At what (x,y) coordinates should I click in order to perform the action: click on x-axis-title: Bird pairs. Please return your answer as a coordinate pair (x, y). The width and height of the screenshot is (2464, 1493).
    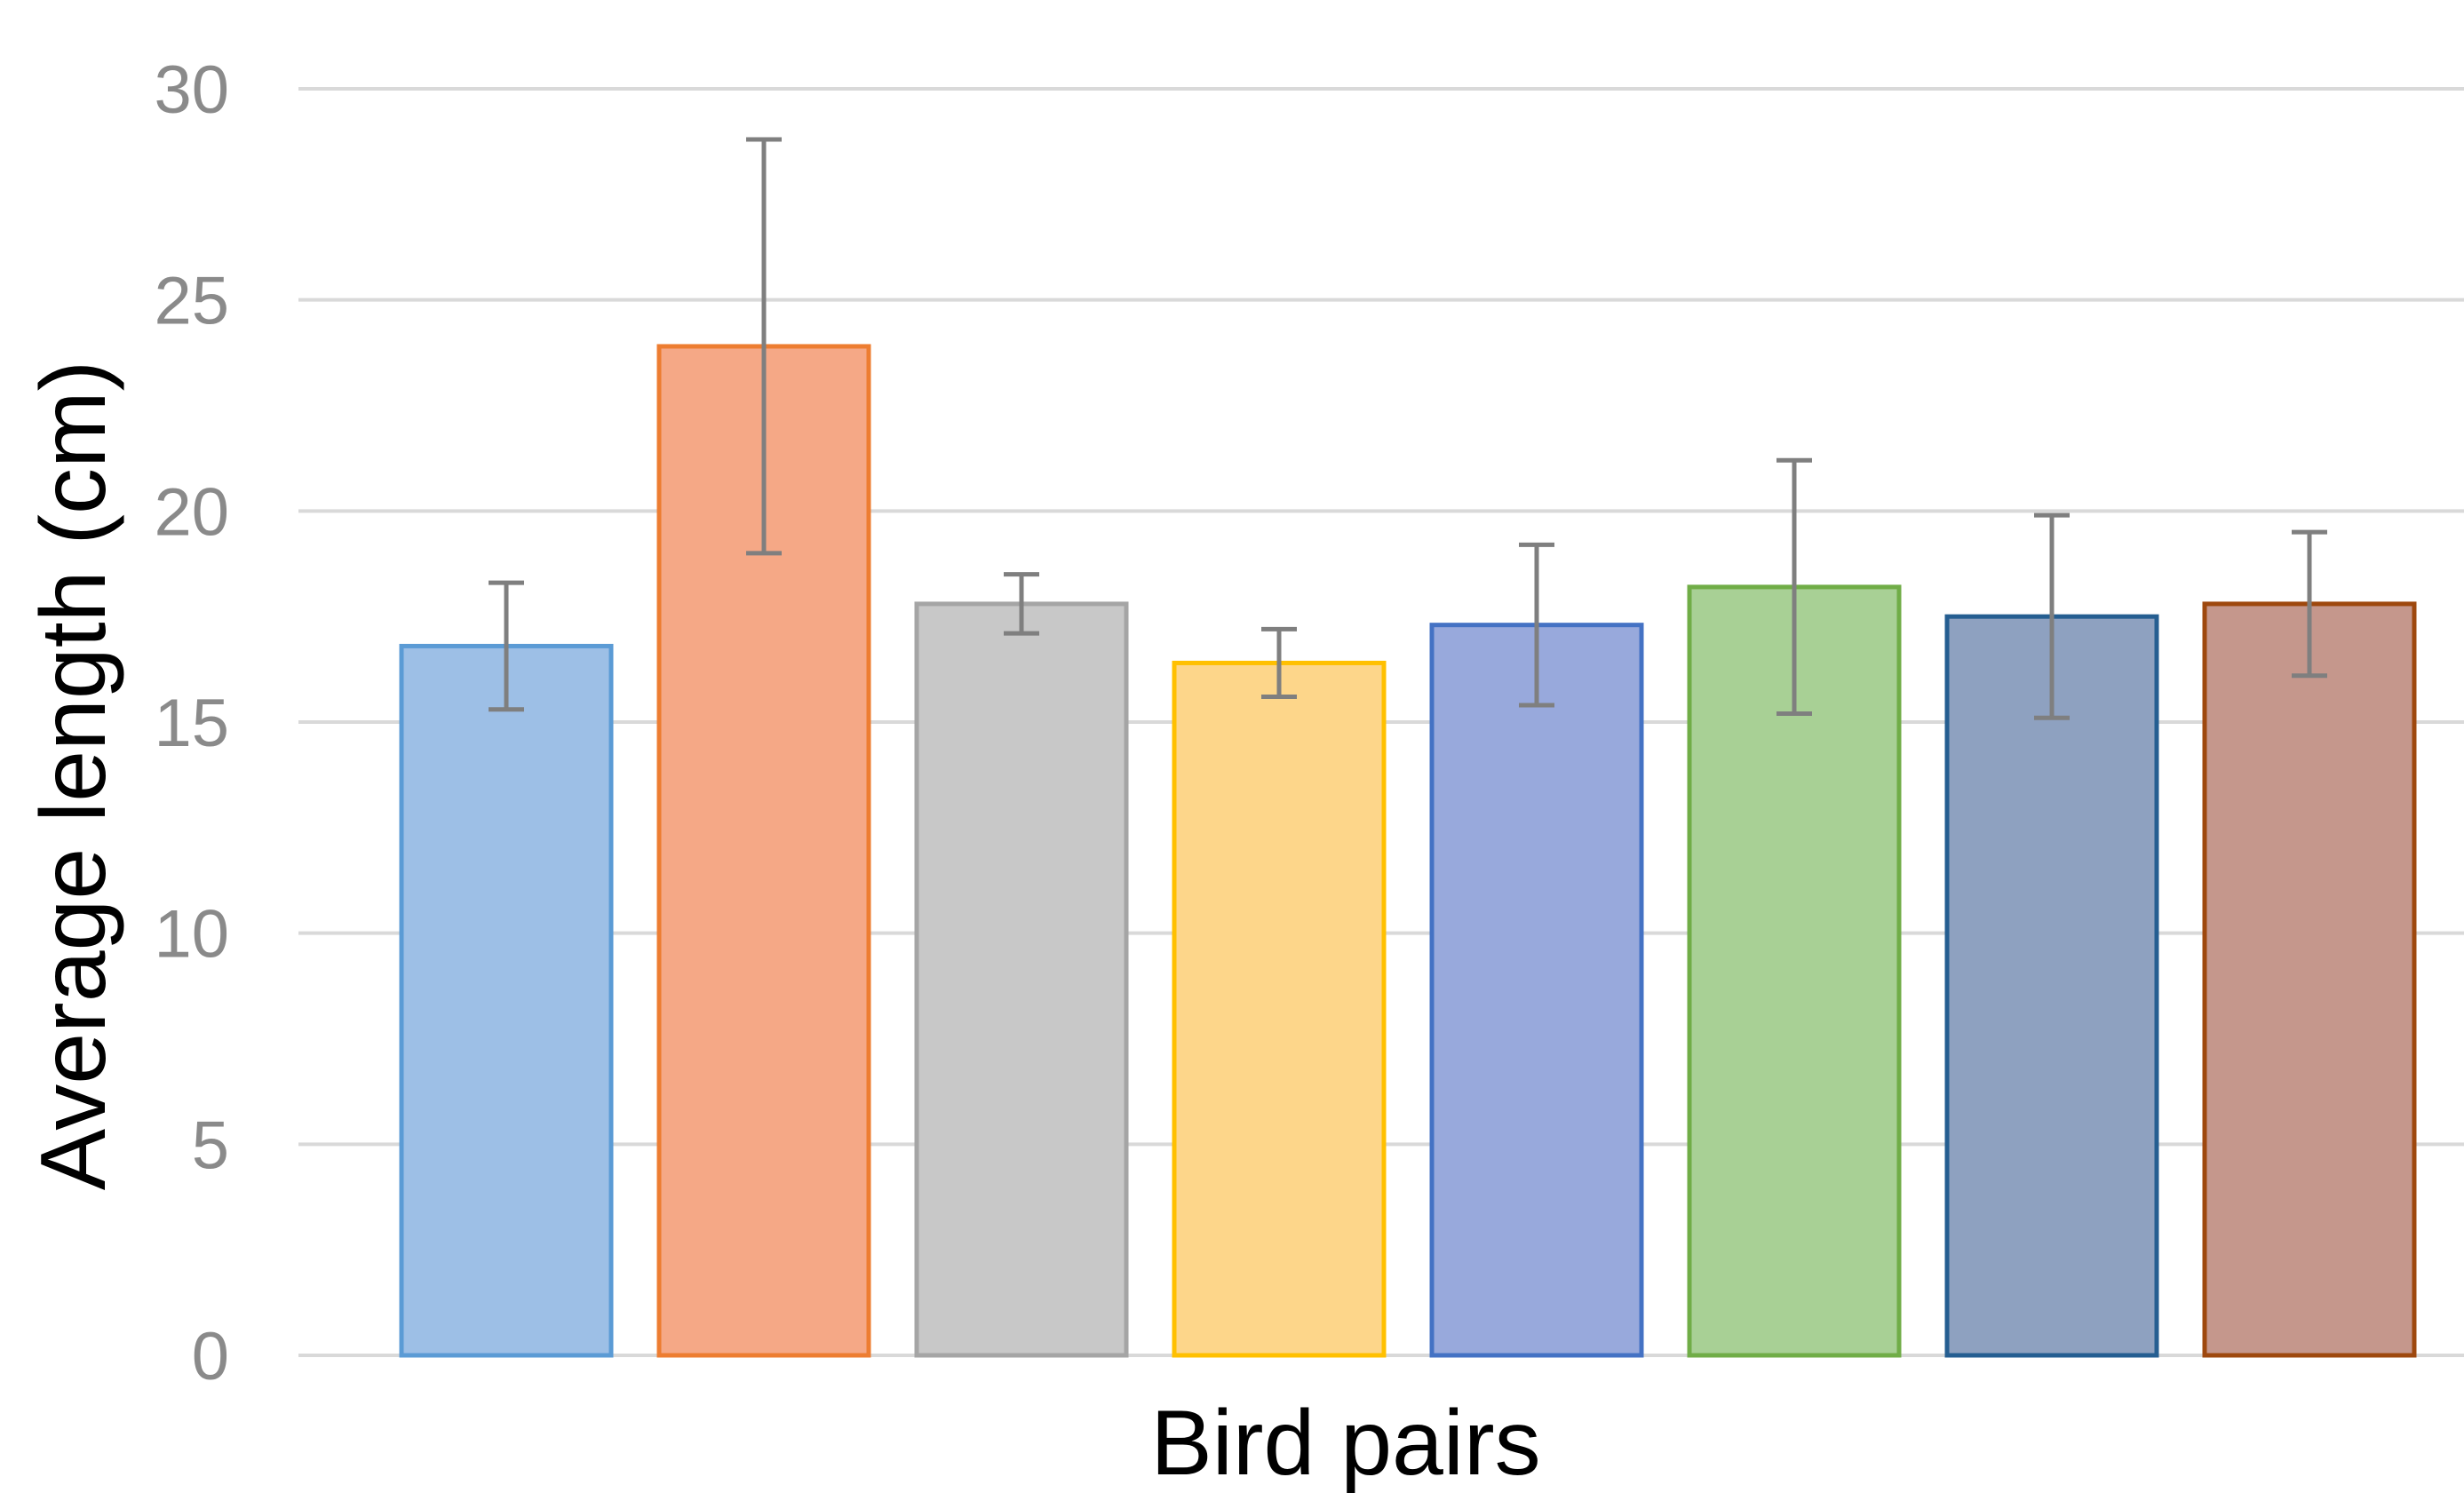
    Looking at the image, I should click on (1345, 1442).